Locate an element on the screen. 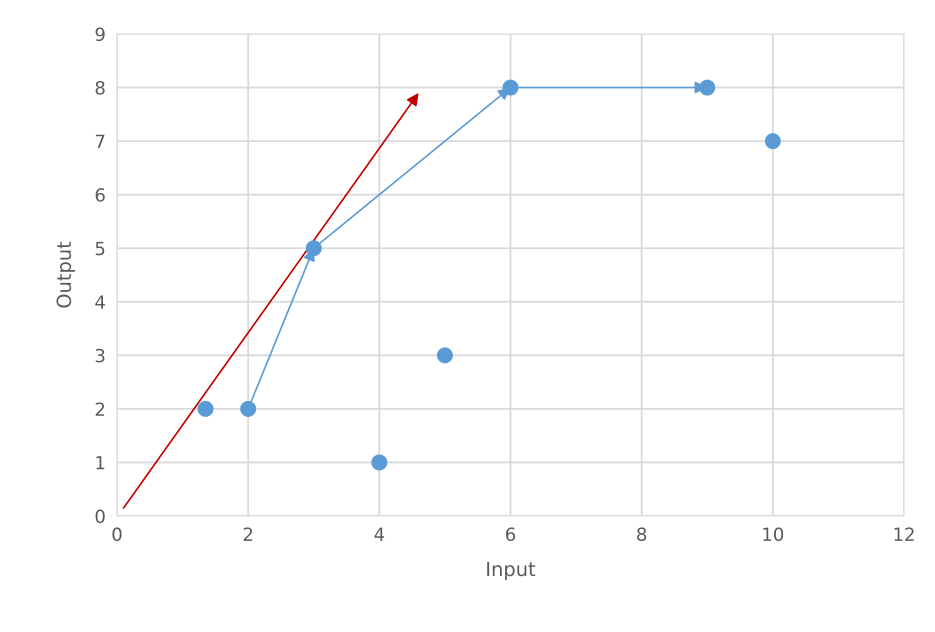 The image size is (935, 632). x-axis-title: Input is located at coordinates (511, 571).